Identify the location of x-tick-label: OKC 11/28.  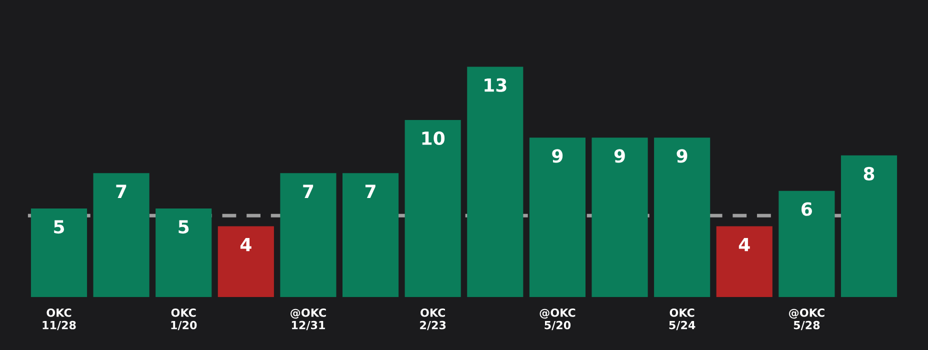
(59, 319).